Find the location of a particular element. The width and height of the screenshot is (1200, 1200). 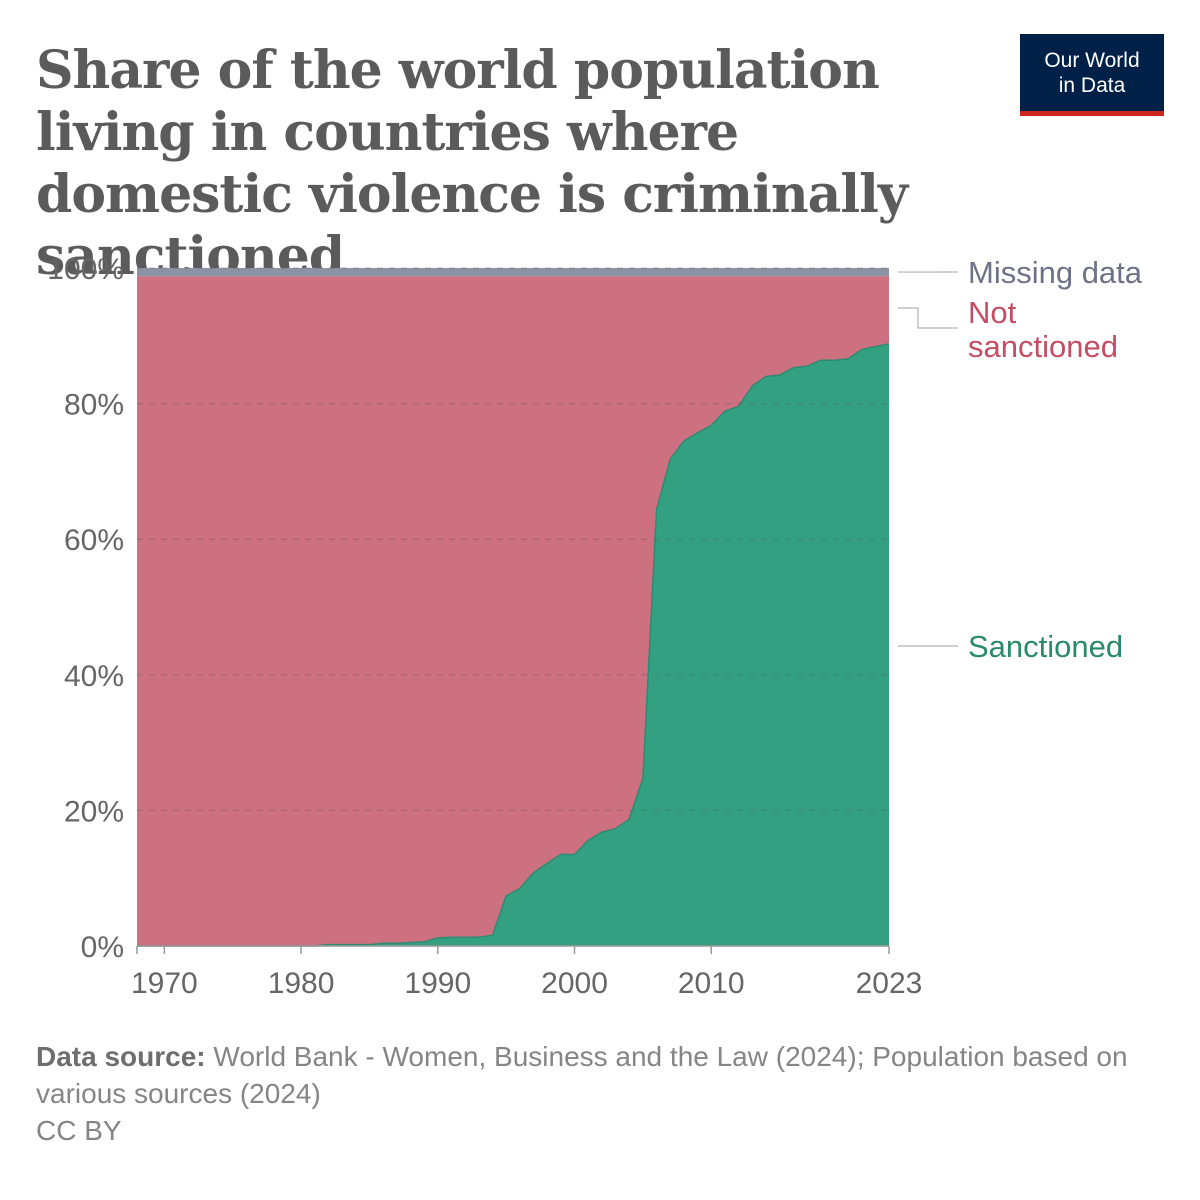

y-tick-label: 100% is located at coordinates (85, 269).